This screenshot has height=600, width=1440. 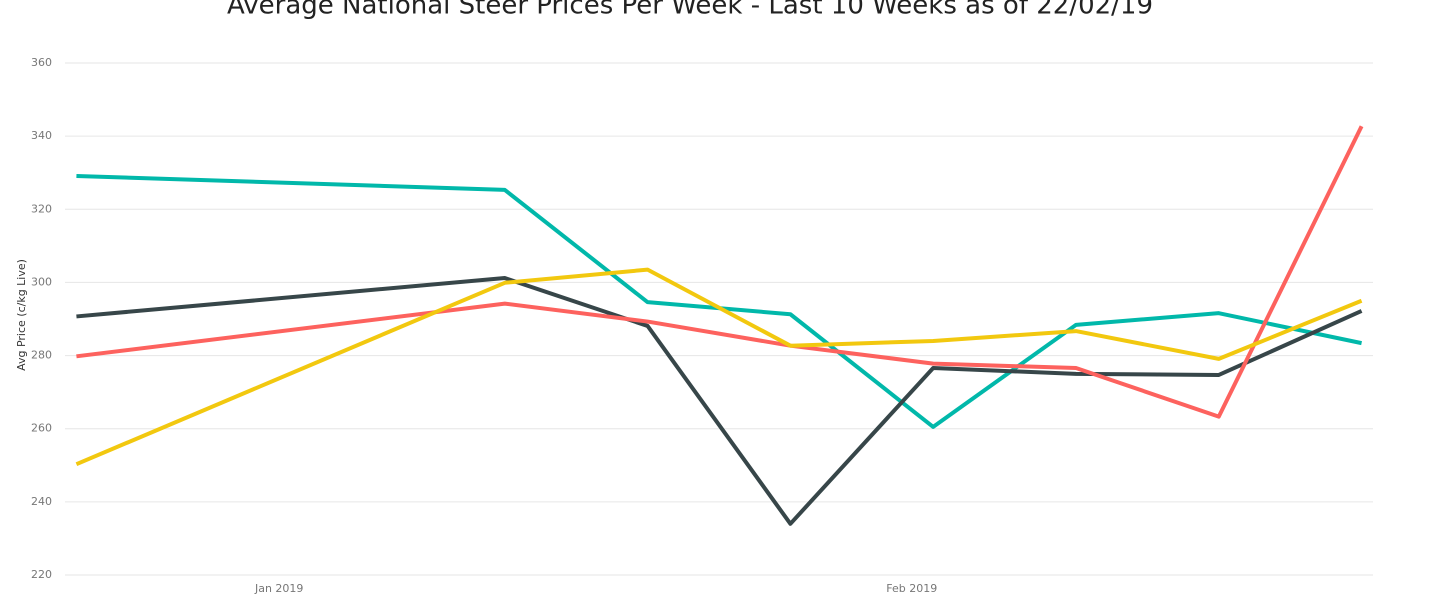 I want to click on x-tick-label: Feb 2019, so click(x=911, y=588).